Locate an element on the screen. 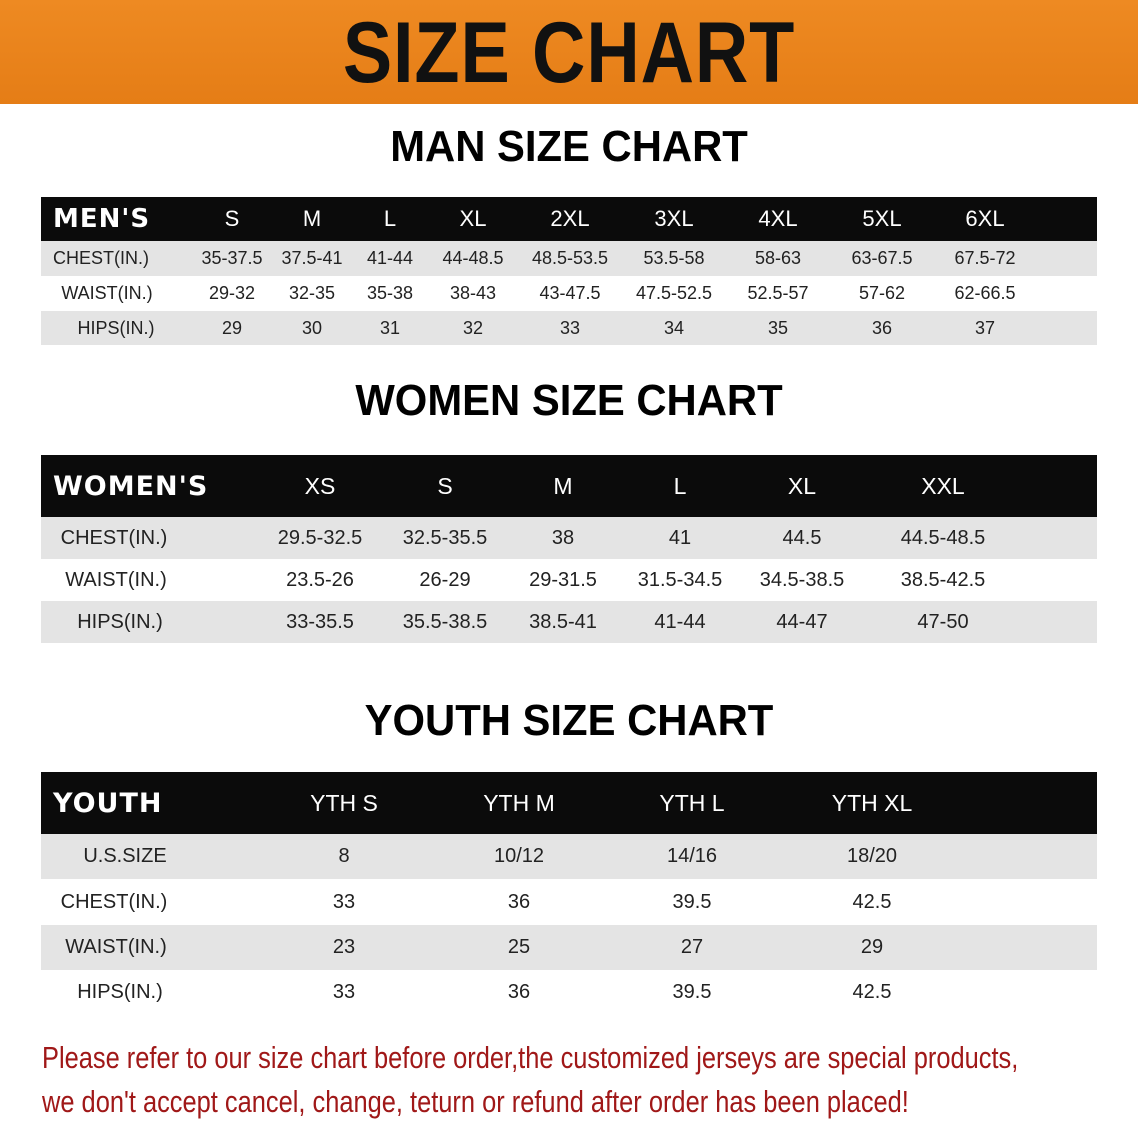 Image resolution: width=1138 pixels, height=1132 pixels. table-cell: 38 is located at coordinates (563, 537).